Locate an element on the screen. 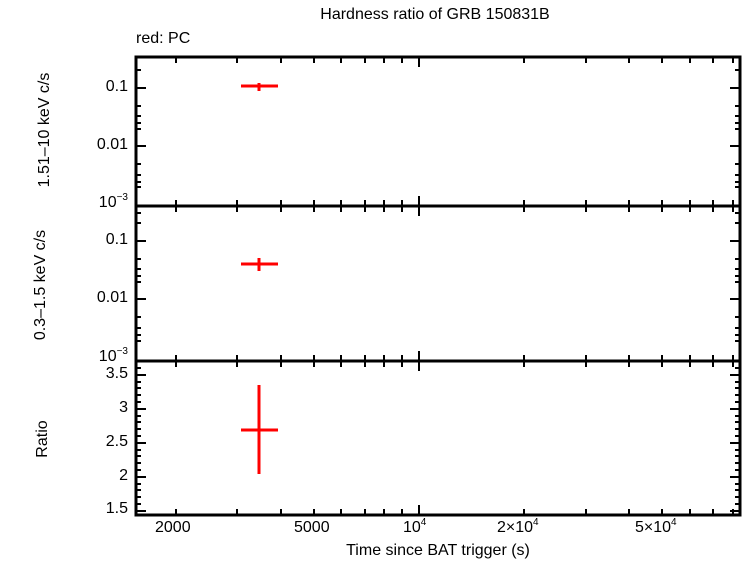  legend-note: red: PC is located at coordinates (163, 38).